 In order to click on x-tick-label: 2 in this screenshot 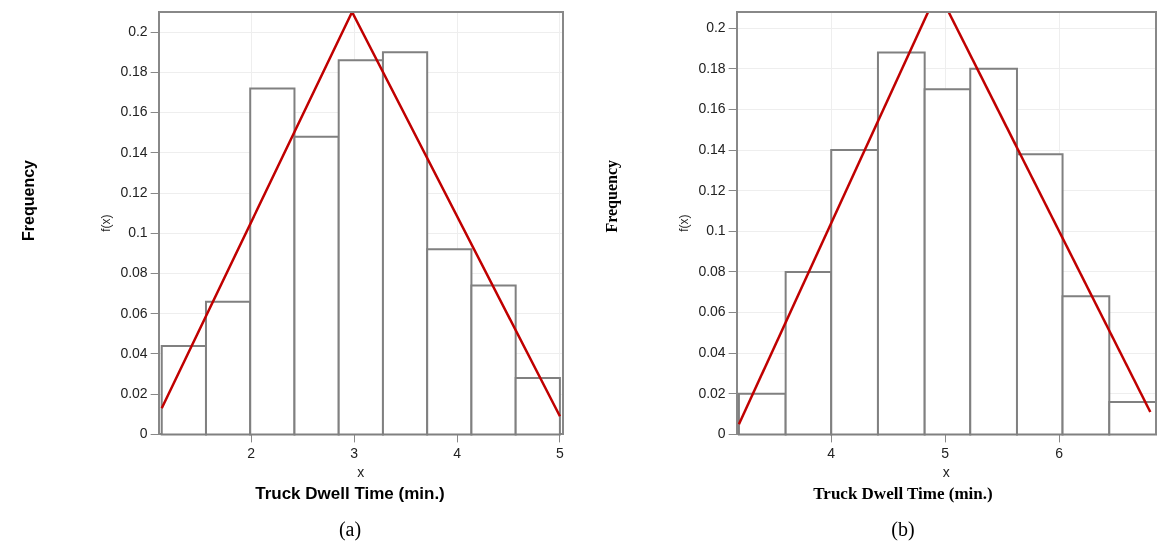, I will do `click(251, 452)`.